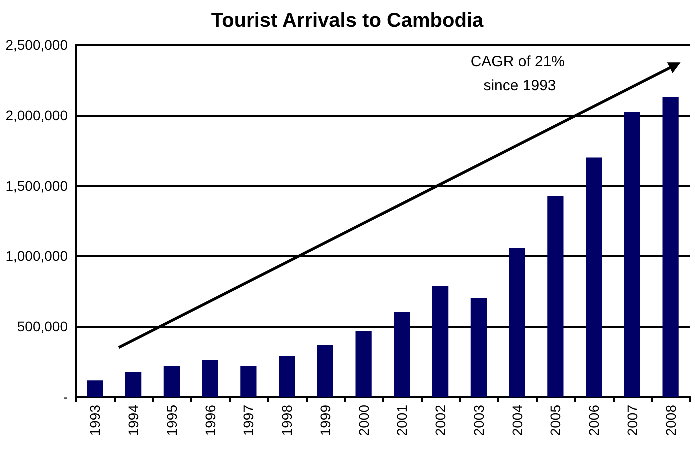 Image resolution: width=695 pixels, height=451 pixels. What do you see at coordinates (37, 186) in the screenshot?
I see `y-tick-label: 1,500,000` at bounding box center [37, 186].